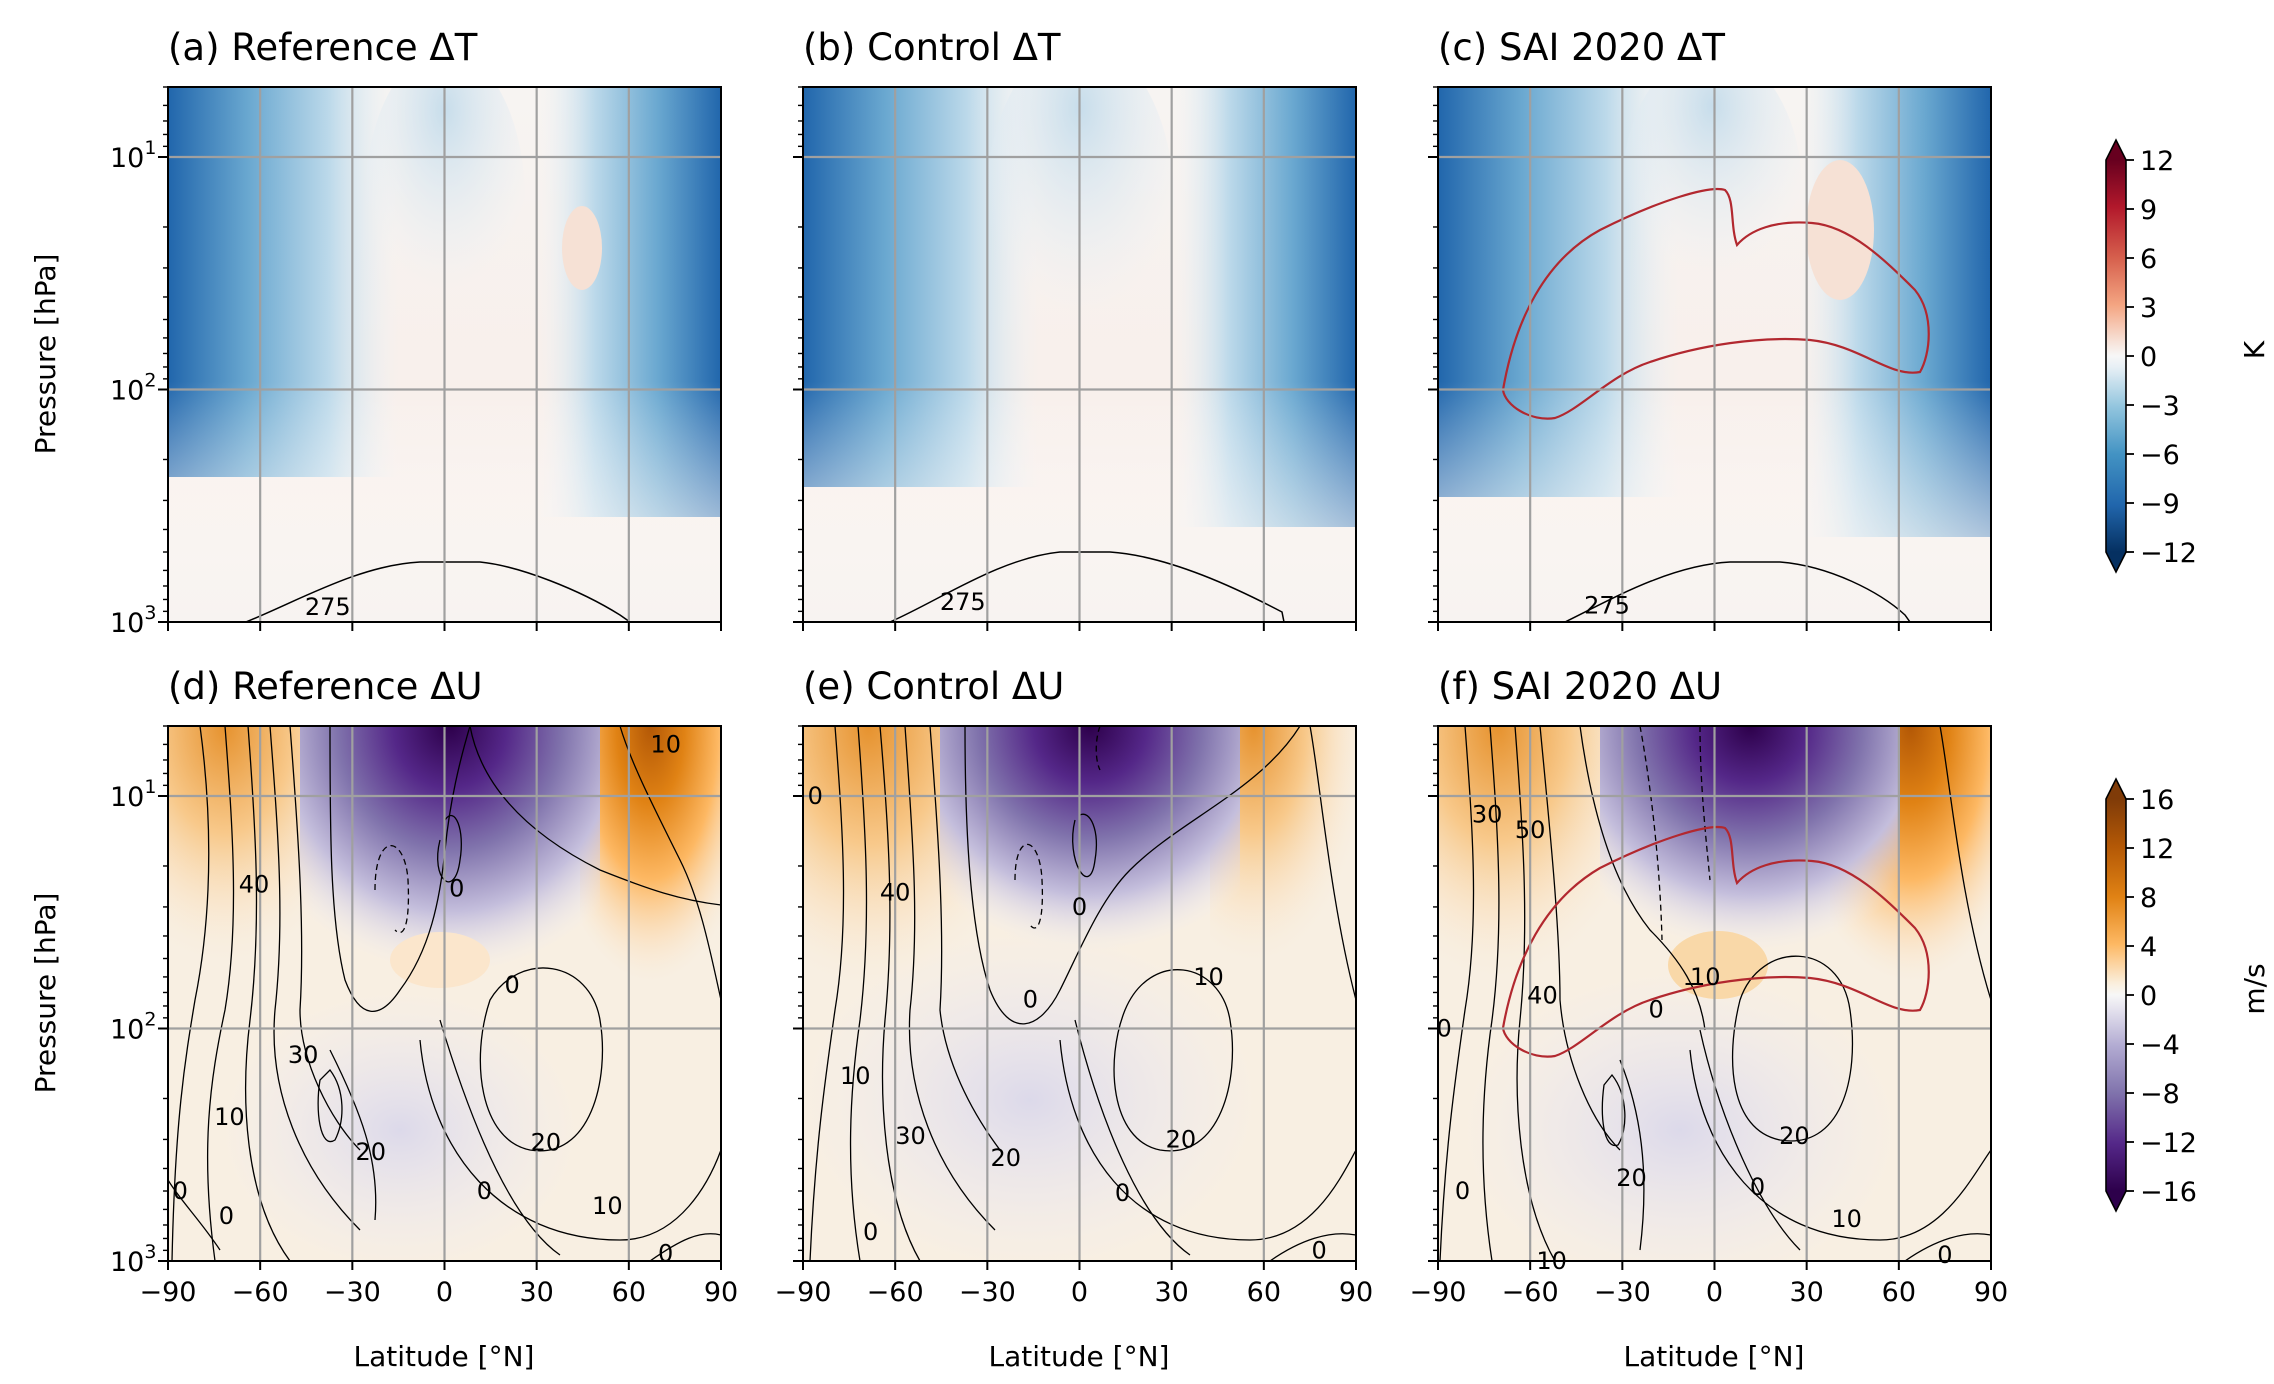  What do you see at coordinates (511, 985) in the screenshot?
I see `panel-d-contour-label-3: 0` at bounding box center [511, 985].